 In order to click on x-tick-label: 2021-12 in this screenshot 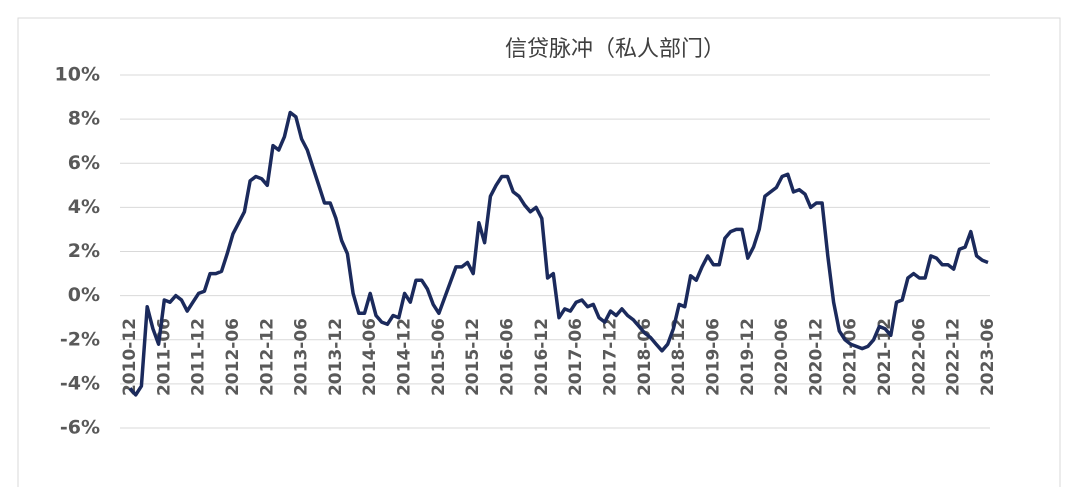, I will do `click(885, 357)`.